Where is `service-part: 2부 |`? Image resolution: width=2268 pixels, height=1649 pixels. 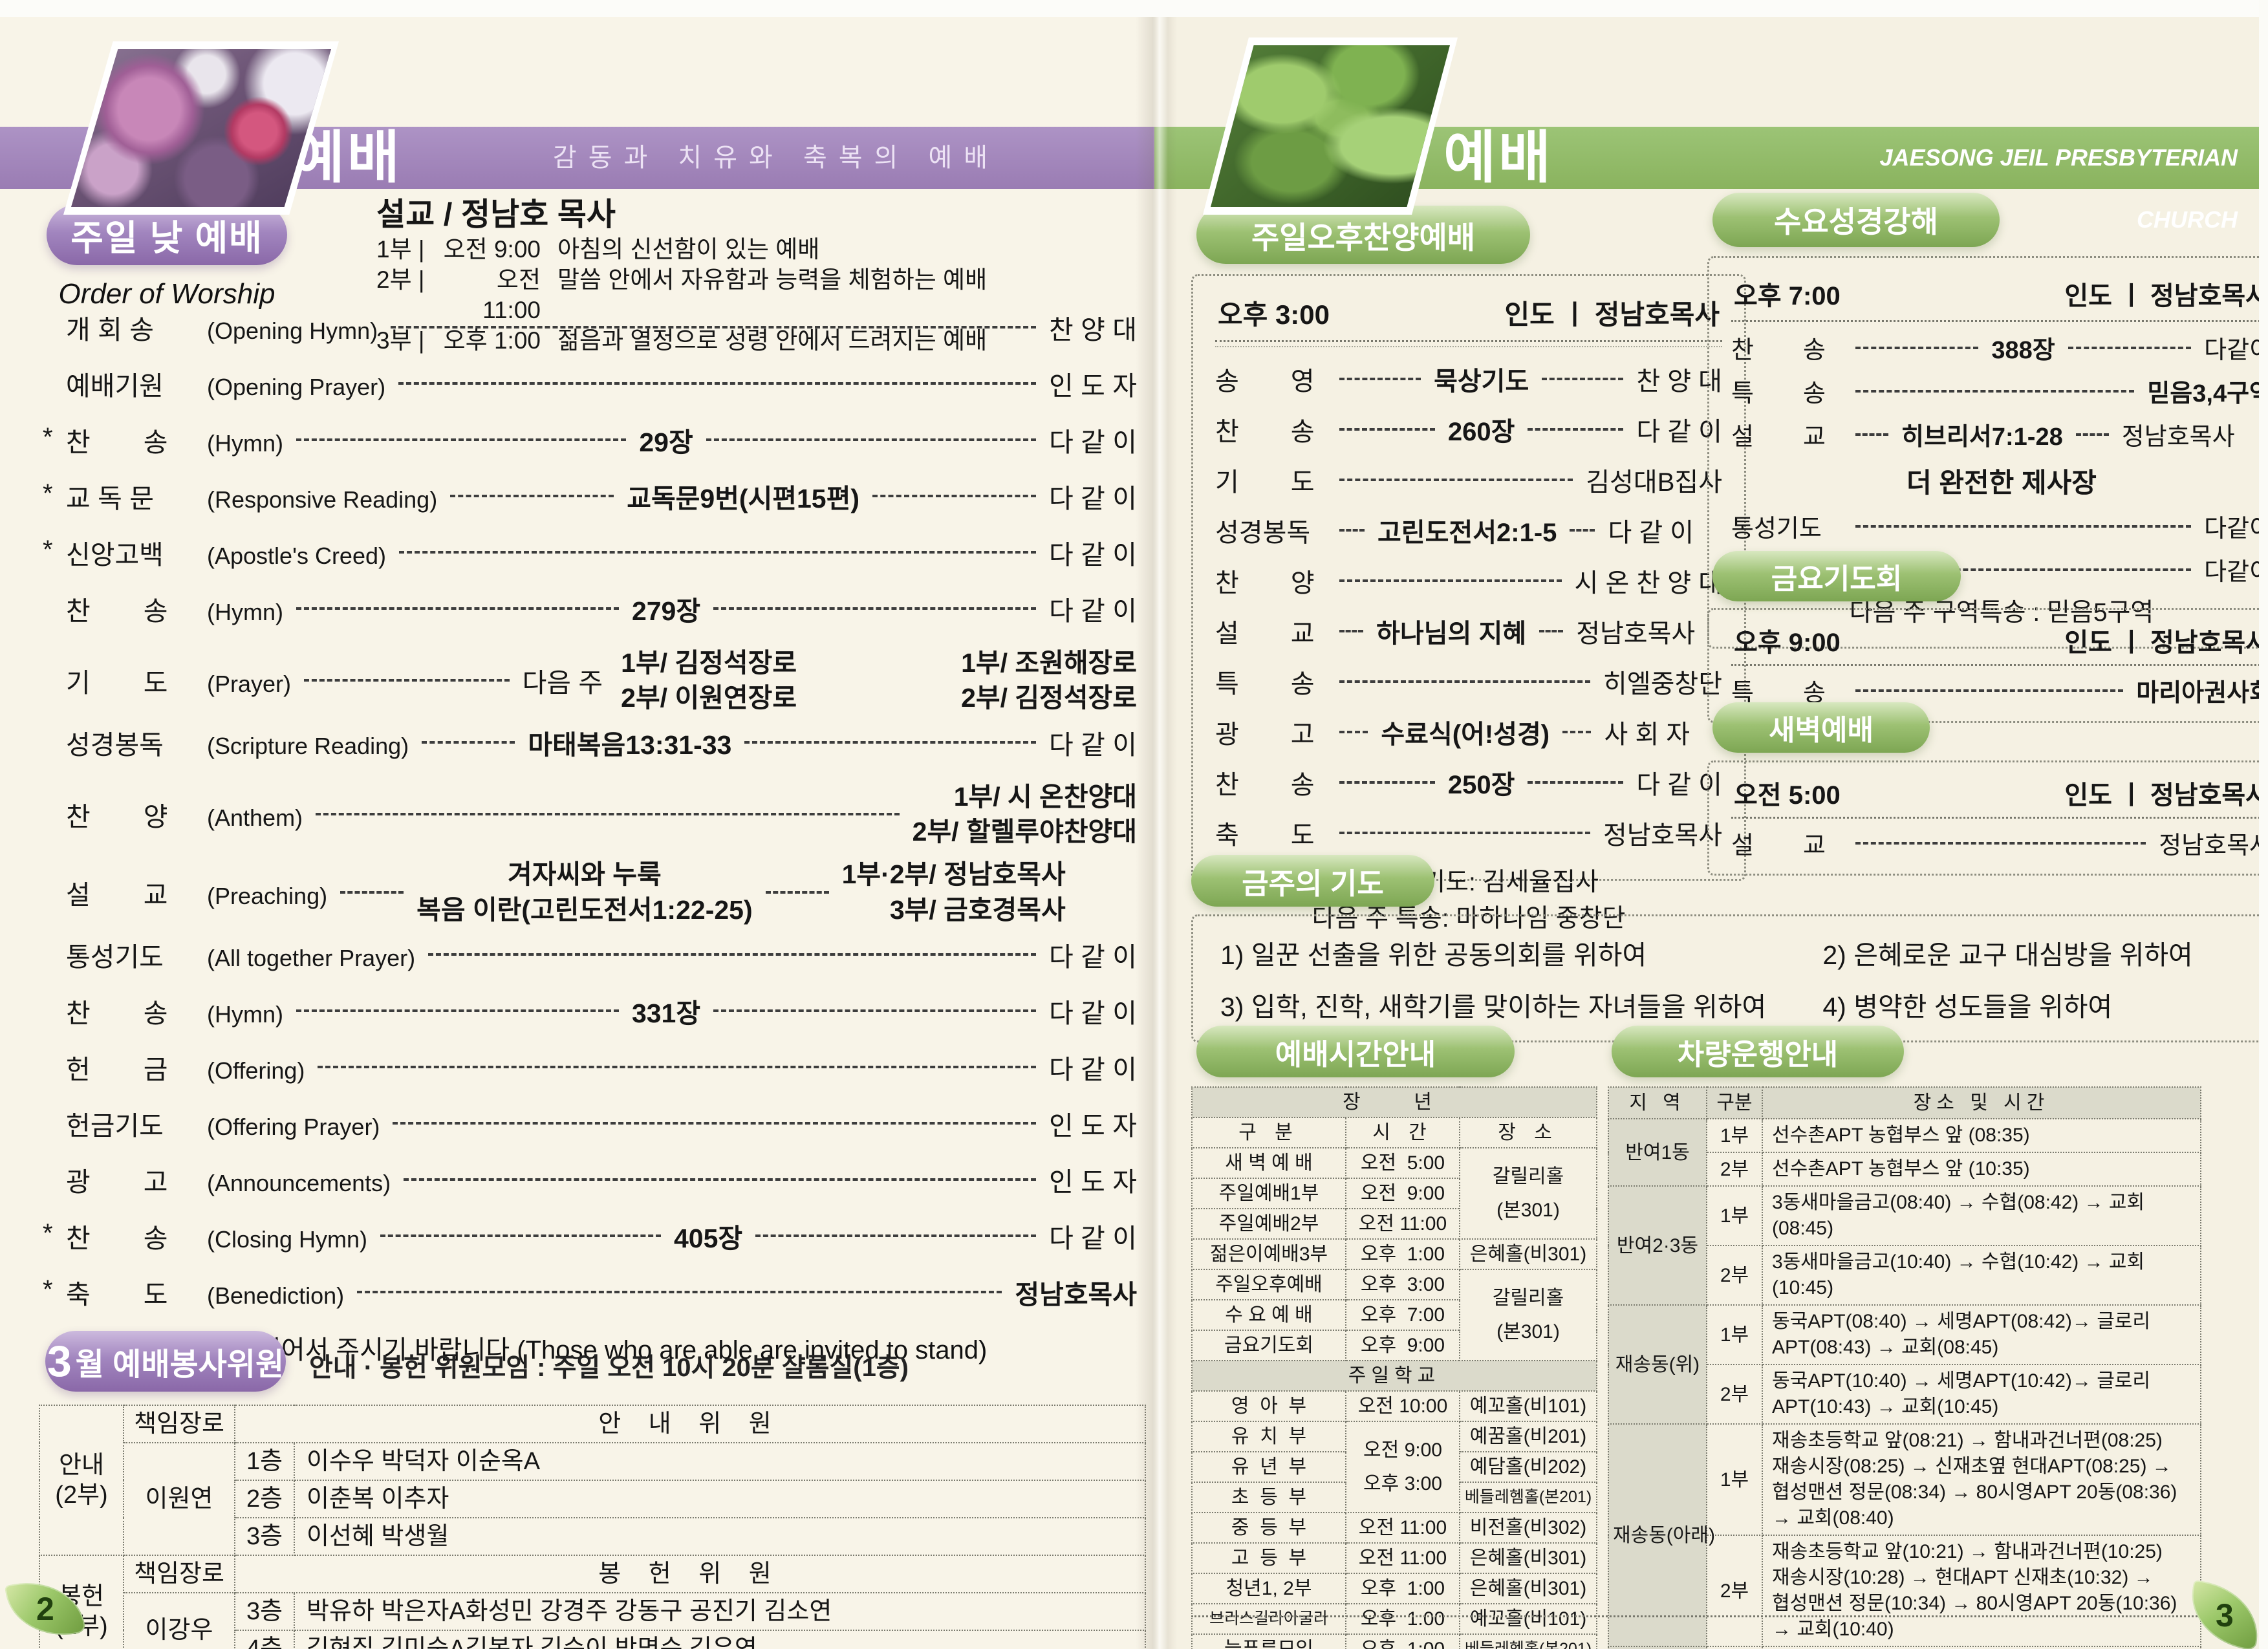
service-part: 2부 | is located at coordinates (400, 279).